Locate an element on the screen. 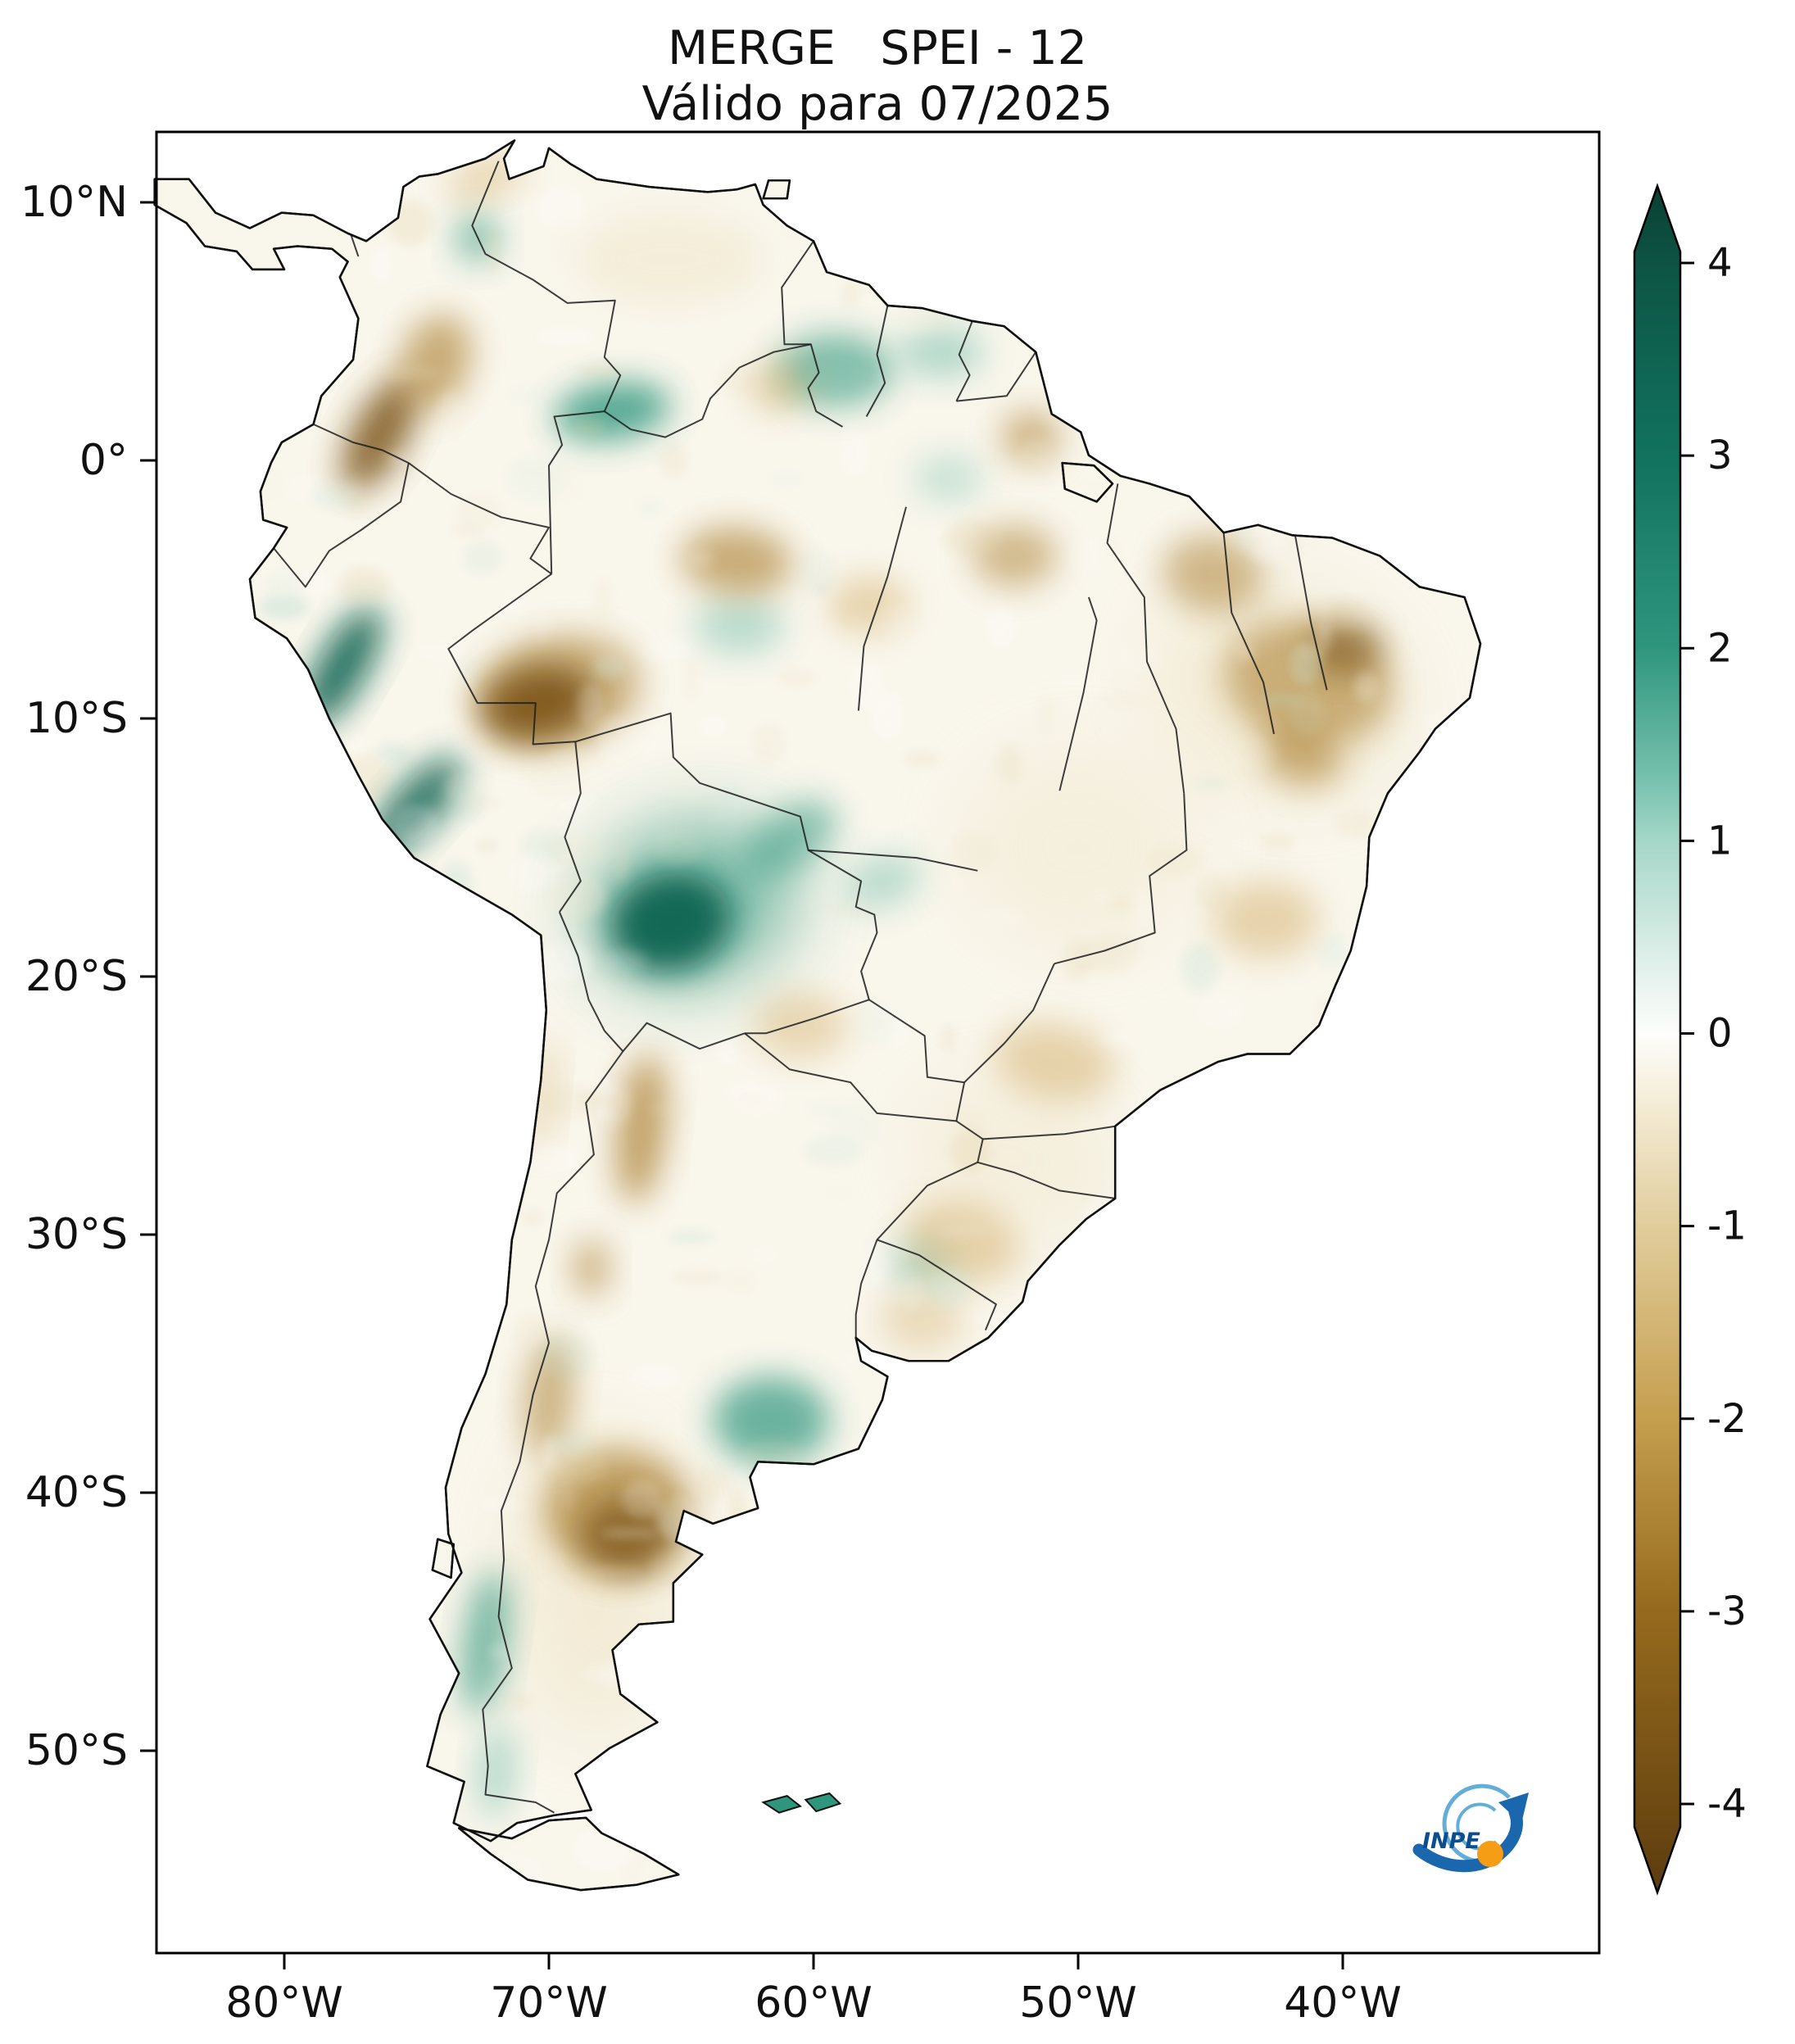  x-tick-label: 60°W is located at coordinates (814, 2003).